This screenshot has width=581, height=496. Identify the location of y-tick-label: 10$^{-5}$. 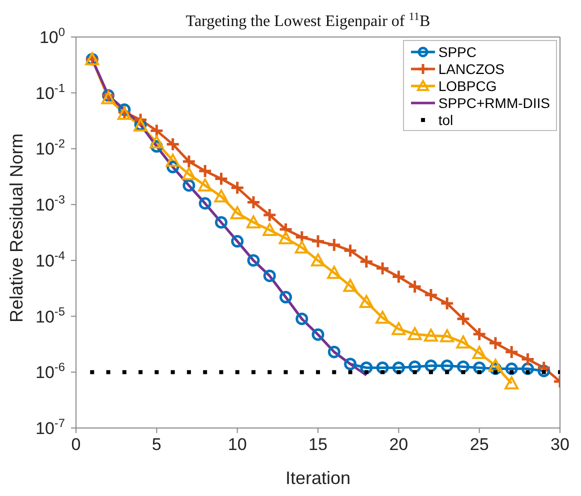
(51, 315).